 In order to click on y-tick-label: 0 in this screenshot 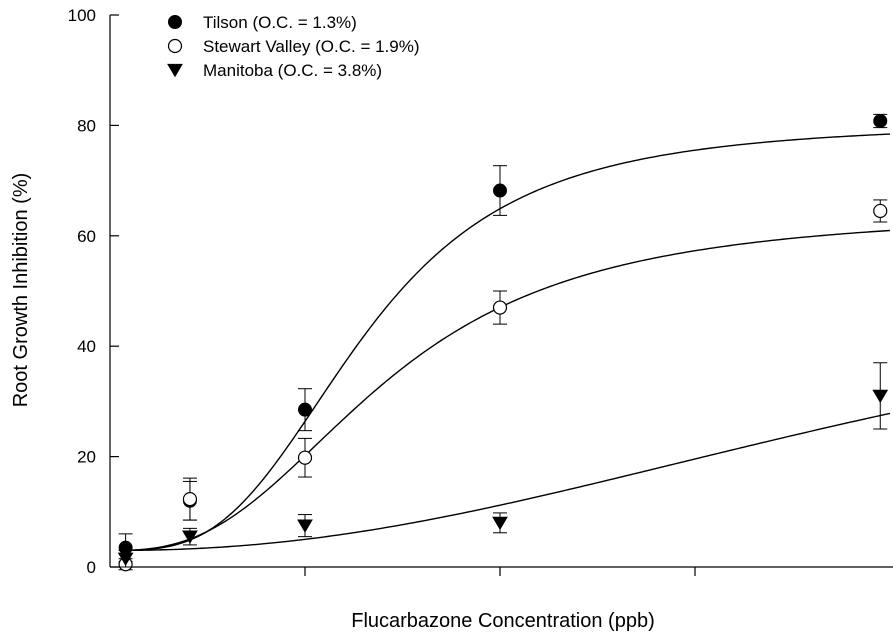, I will do `click(91, 567)`.